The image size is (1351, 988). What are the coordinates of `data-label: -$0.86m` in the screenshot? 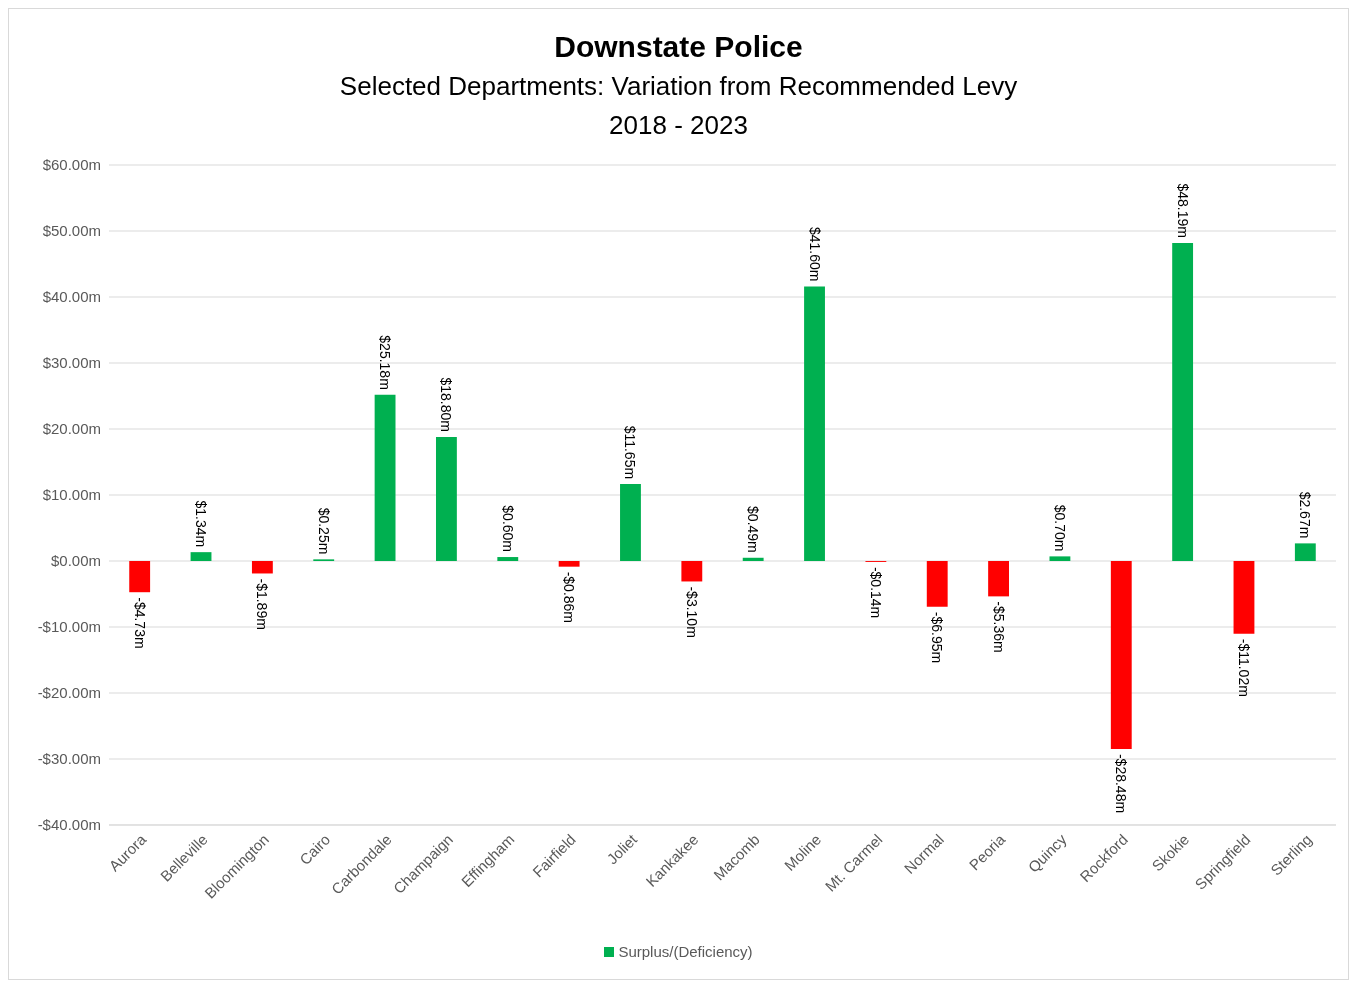 It's located at (569, 597).